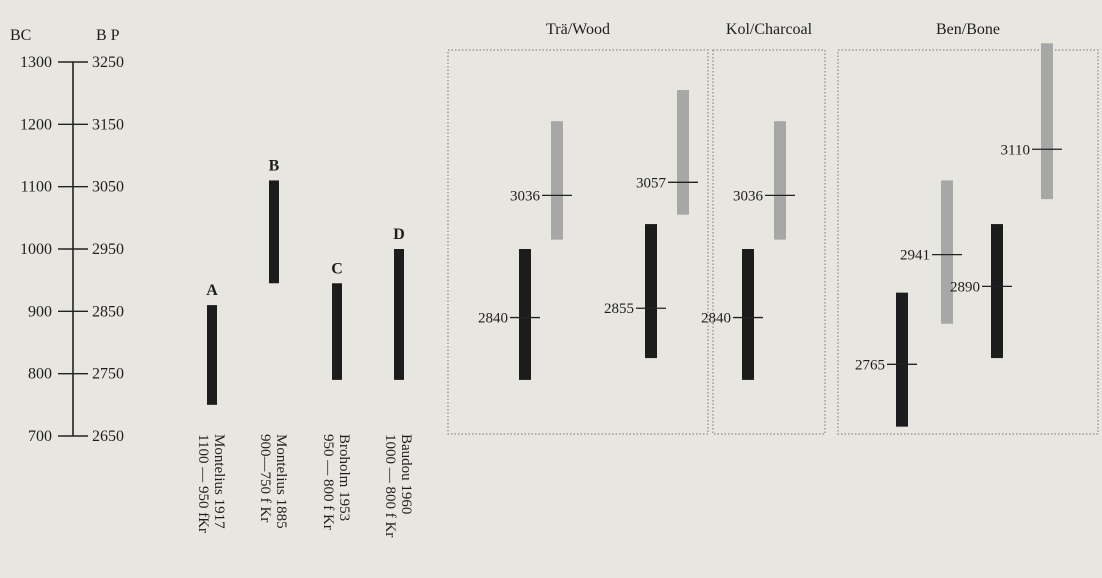  What do you see at coordinates (337, 268) in the screenshot?
I see `literature-letter: C` at bounding box center [337, 268].